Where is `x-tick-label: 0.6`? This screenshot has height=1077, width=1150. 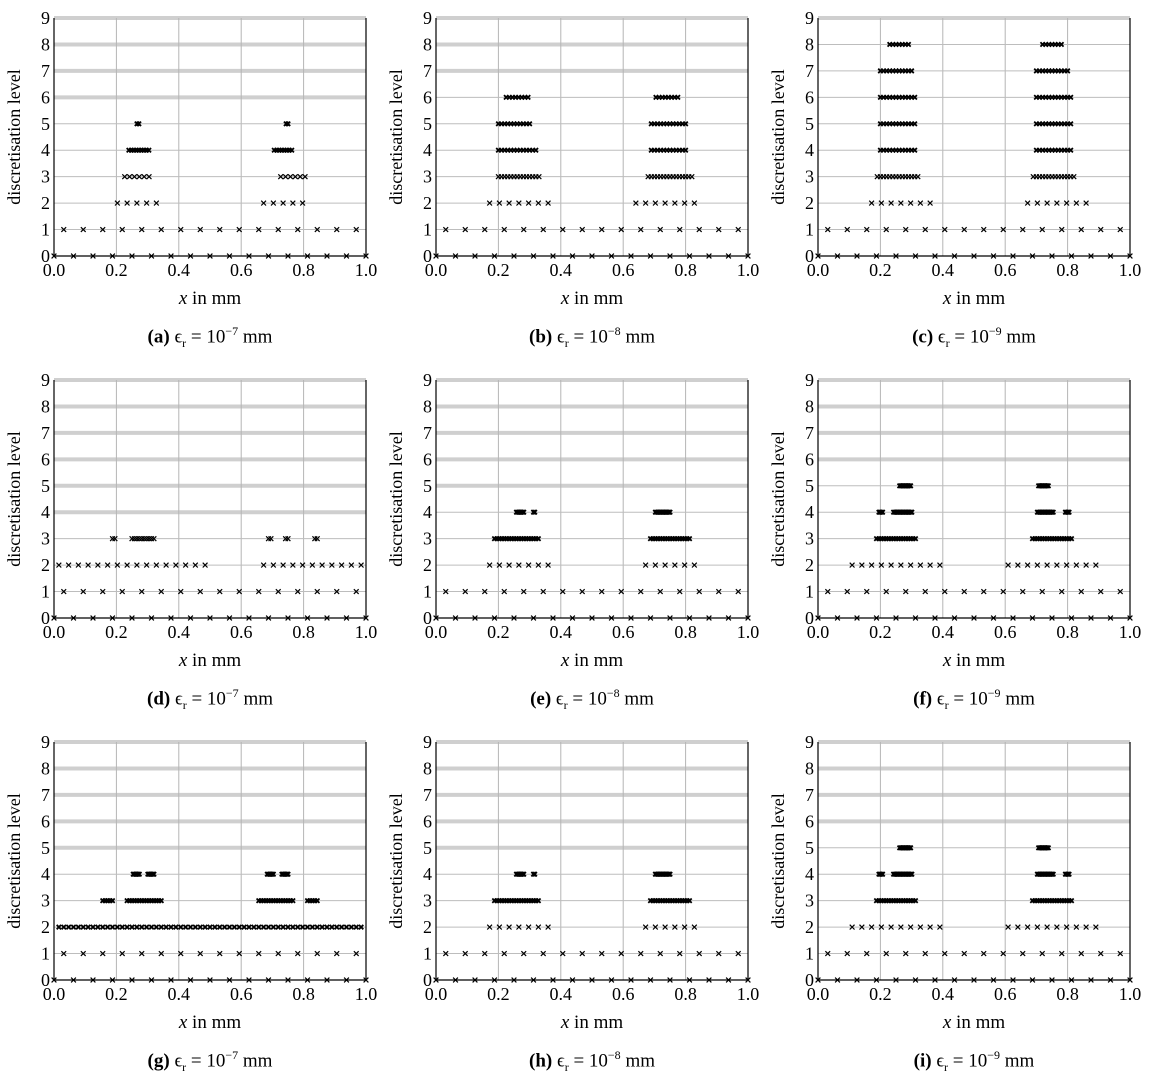 x-tick-label: 0.6 is located at coordinates (1005, 632).